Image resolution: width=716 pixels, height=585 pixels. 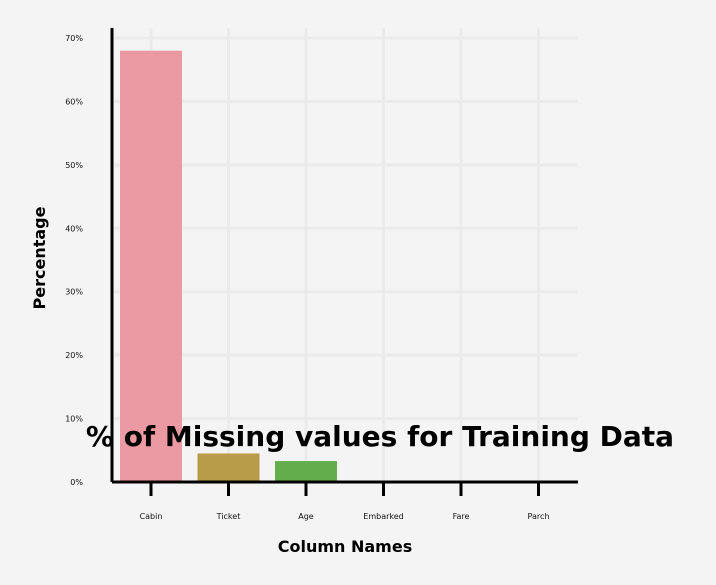 What do you see at coordinates (345, 546) in the screenshot?
I see `x-axis-title: Column Names` at bounding box center [345, 546].